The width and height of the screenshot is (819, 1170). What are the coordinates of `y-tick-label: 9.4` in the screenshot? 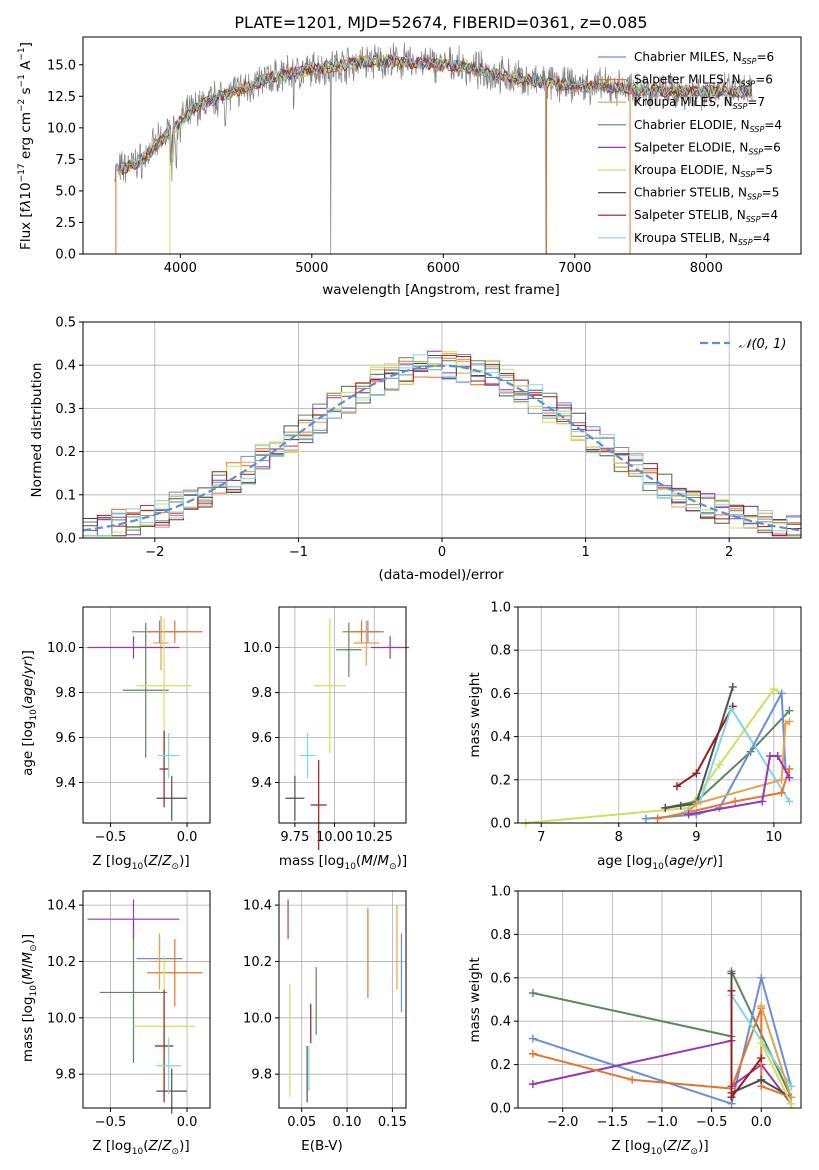 It's located at (65, 783).